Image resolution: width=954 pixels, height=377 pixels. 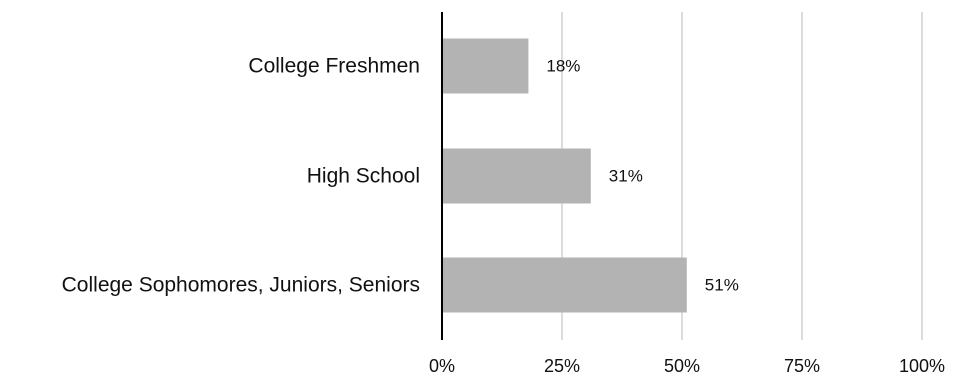 I want to click on category-label-0: College Freshmen, so click(x=334, y=66).